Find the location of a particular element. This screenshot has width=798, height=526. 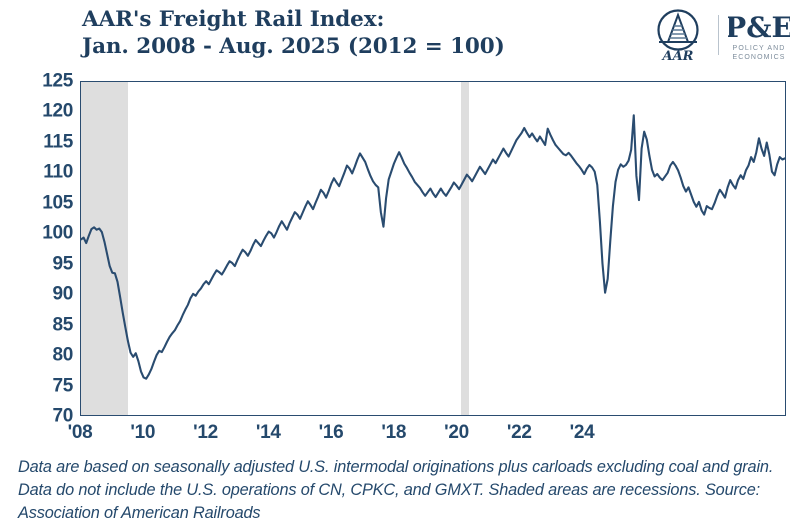

y-axis-tick-80: 80 is located at coordinates (62, 355).